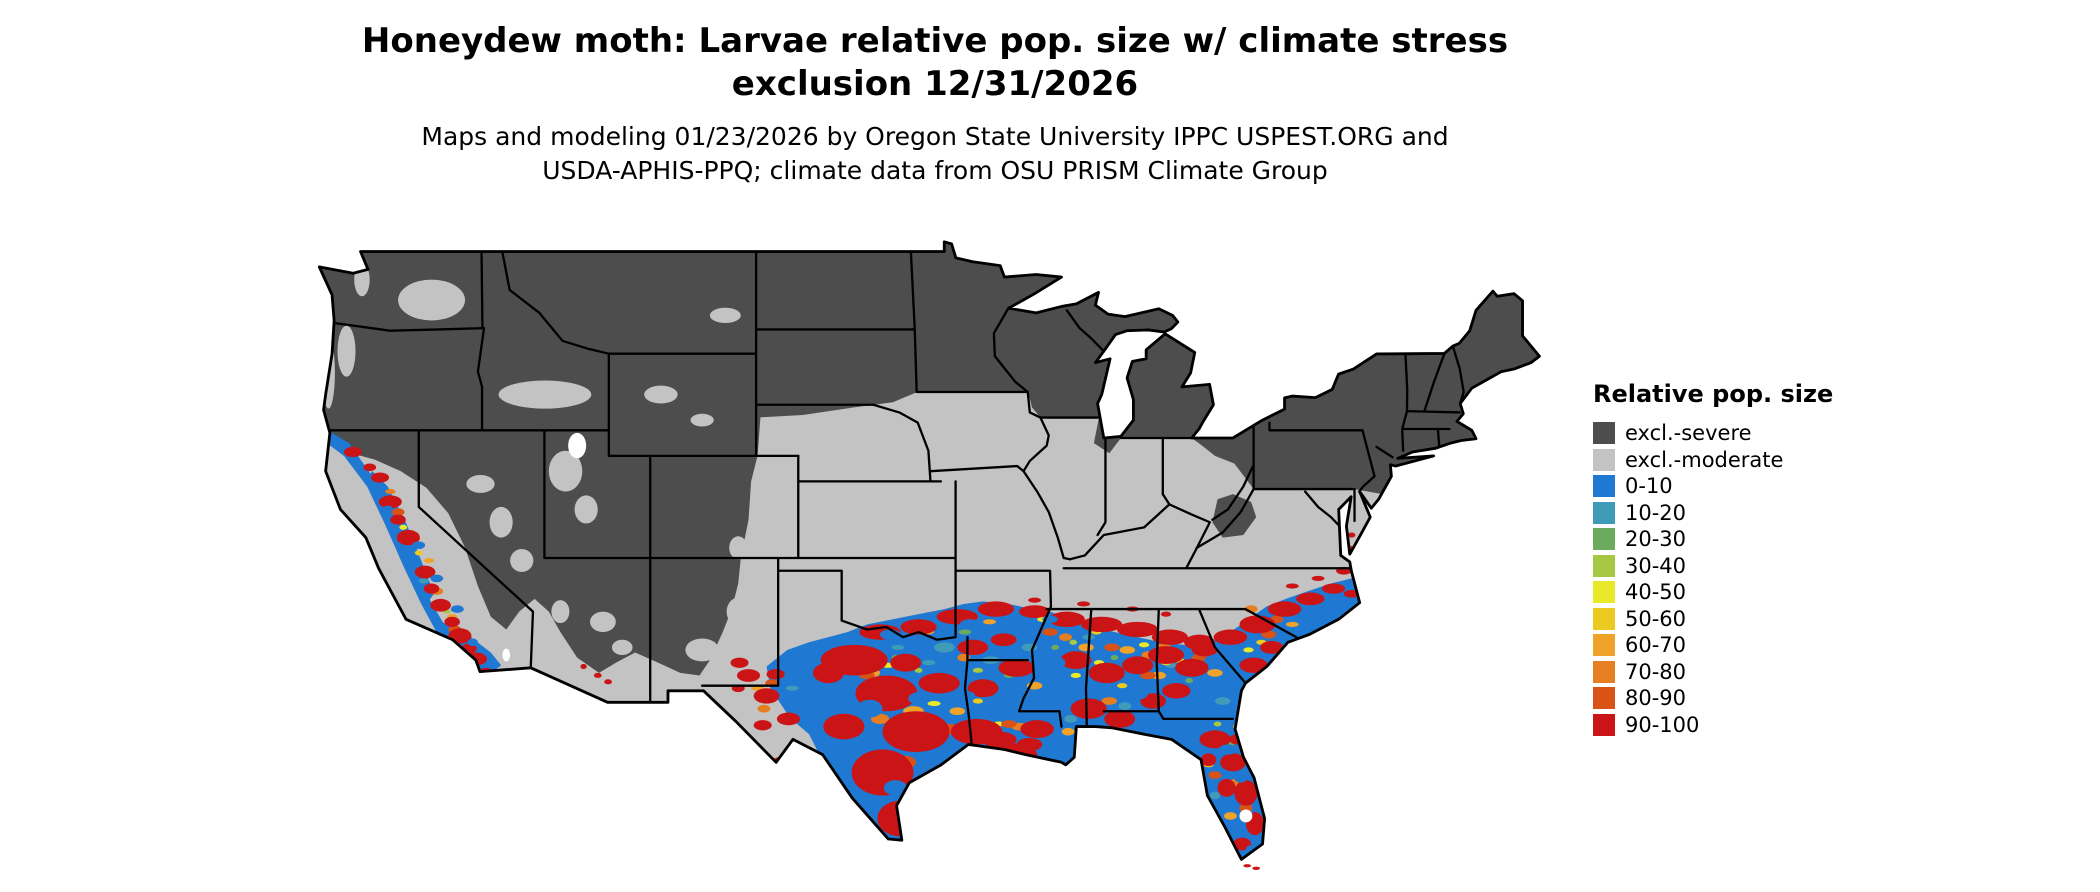 The width and height of the screenshot is (2100, 892). Describe the element at coordinates (1688, 433) in the screenshot. I see `legend-item-label: excl.-severe` at that location.